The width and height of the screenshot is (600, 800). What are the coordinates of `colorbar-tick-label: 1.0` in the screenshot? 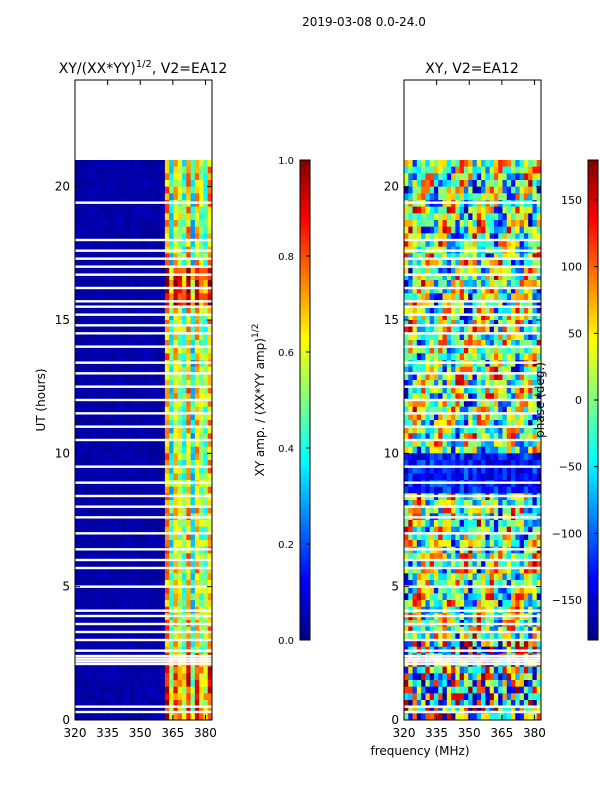 It's located at (286, 161).